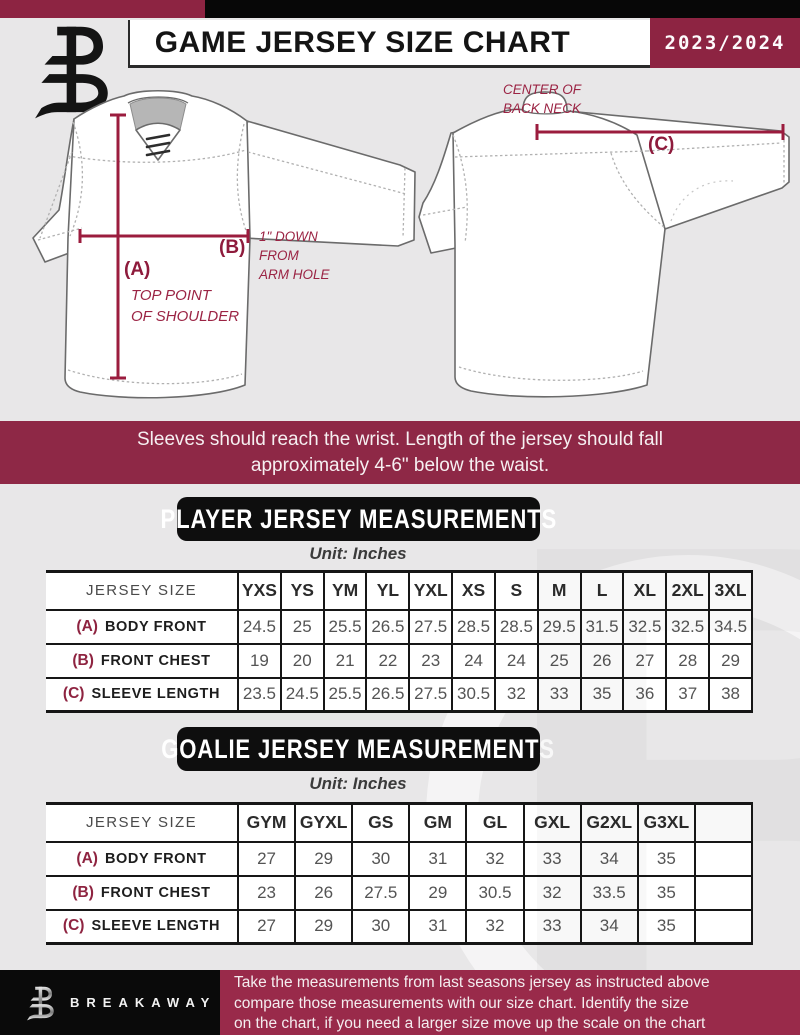 The height and width of the screenshot is (1035, 800). What do you see at coordinates (687, 694) in the screenshot?
I see `value-cell: 37` at bounding box center [687, 694].